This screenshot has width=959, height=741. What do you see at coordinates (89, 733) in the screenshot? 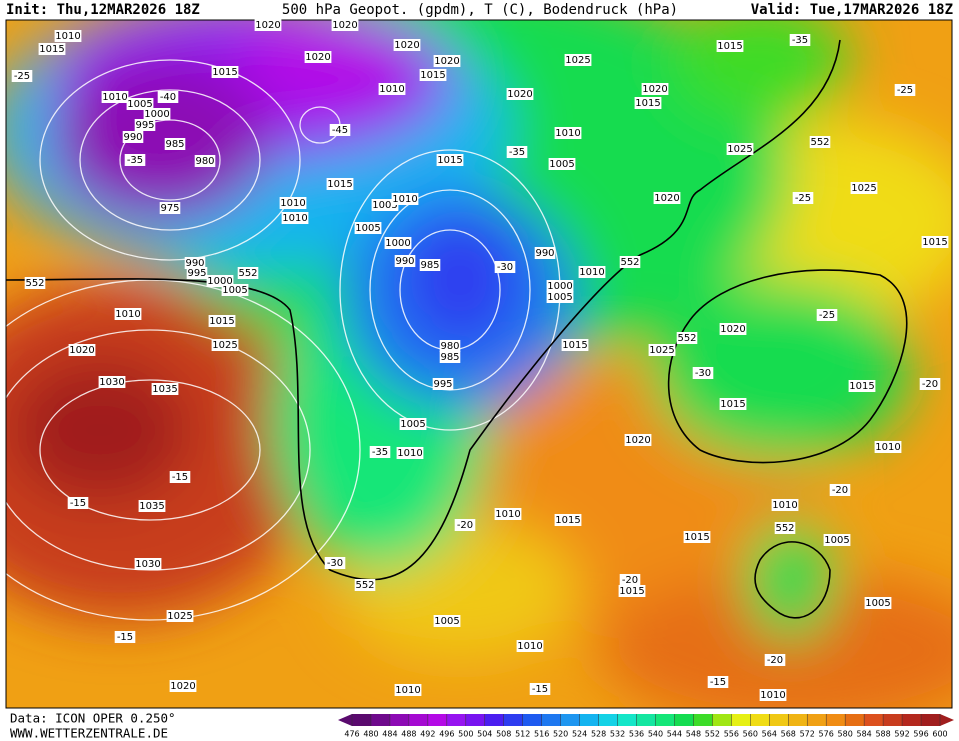
I see `website: WWW.WETTERZENTRALE.DE` at bounding box center [89, 733].